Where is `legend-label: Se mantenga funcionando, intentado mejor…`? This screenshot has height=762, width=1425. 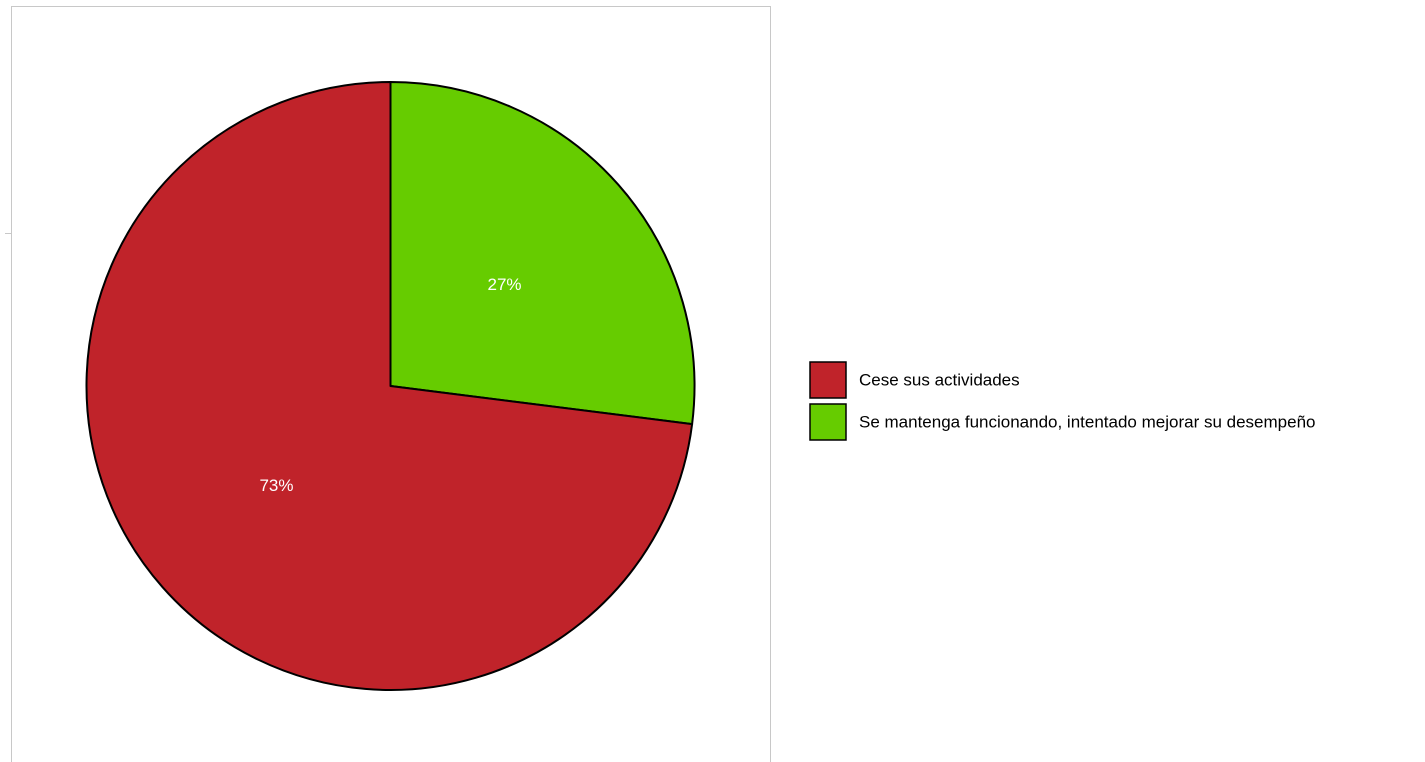 legend-label: Se mantenga funcionando, intentado mejor… is located at coordinates (1087, 421).